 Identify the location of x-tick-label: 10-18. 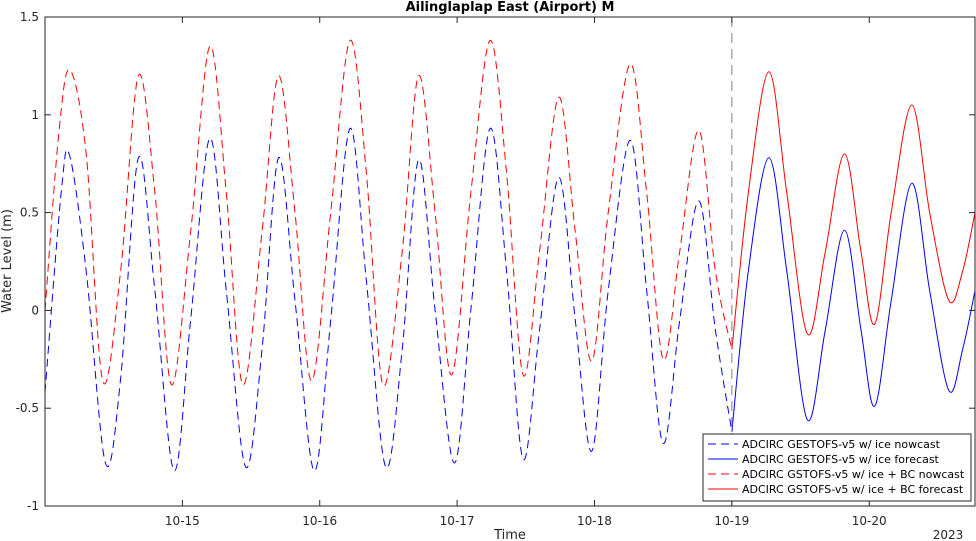
(594, 521).